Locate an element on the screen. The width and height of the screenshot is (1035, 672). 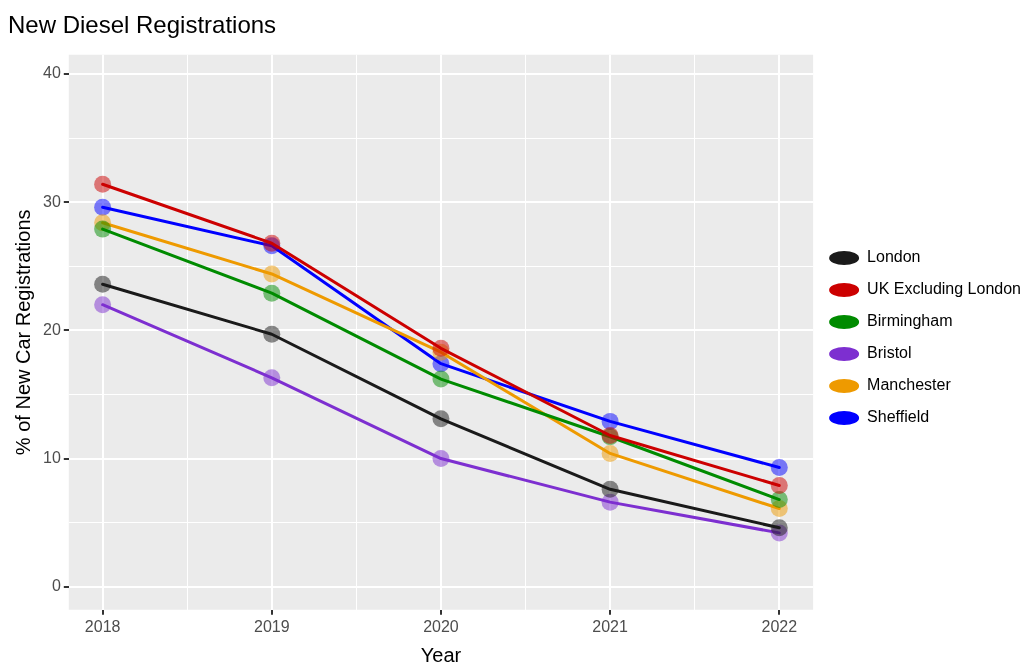
y-tick-label: 0 is located at coordinates (56, 586).